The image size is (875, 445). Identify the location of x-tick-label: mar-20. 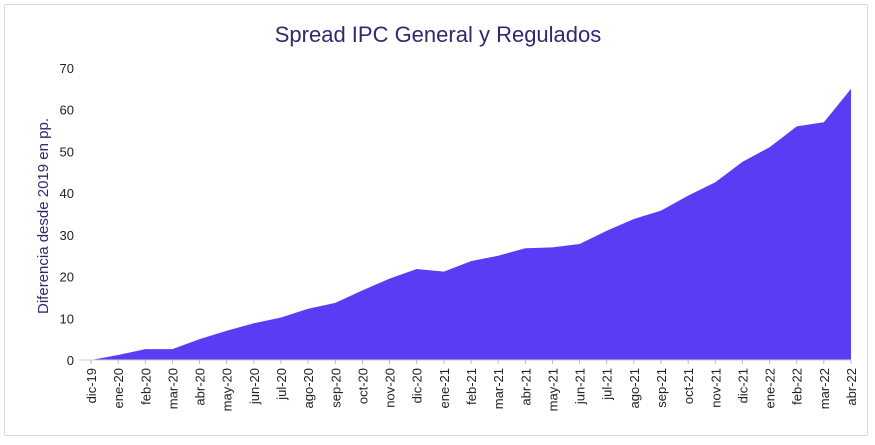
(172, 388).